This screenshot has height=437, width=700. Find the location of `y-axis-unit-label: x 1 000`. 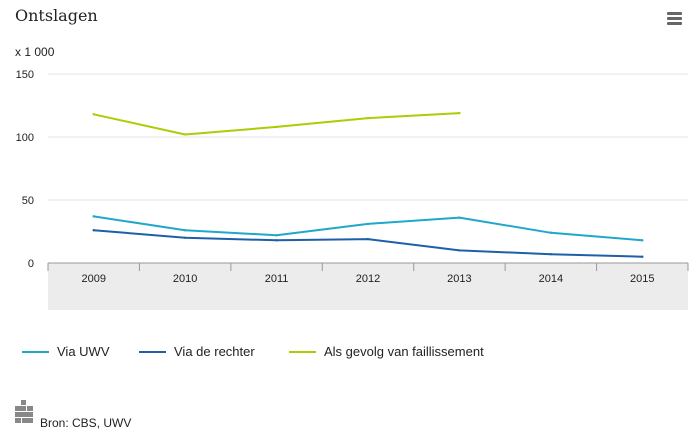

y-axis-unit-label: x 1 000 is located at coordinates (35, 52).